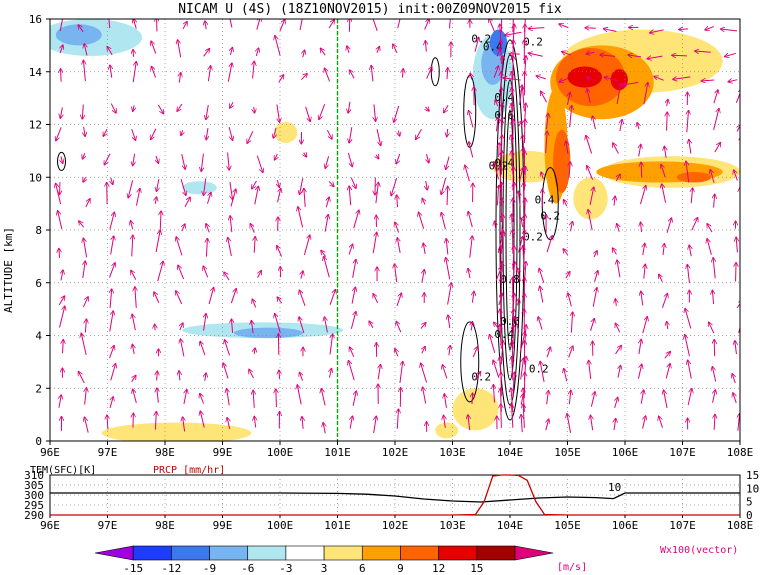 The image size is (767, 575). What do you see at coordinates (504, 163) in the screenshot?
I see `contour-label: 0.4` at bounding box center [504, 163].